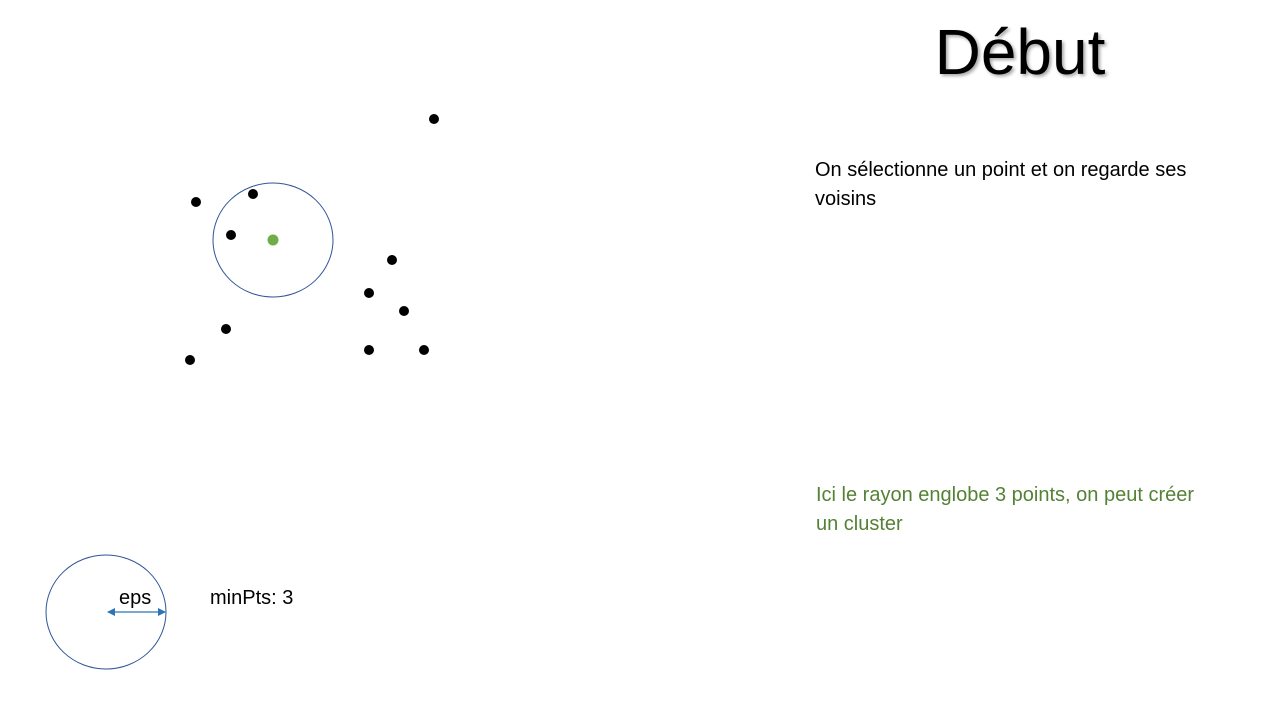  Describe the element at coordinates (252, 598) in the screenshot. I see `minpts-label: minPts: 3` at that location.